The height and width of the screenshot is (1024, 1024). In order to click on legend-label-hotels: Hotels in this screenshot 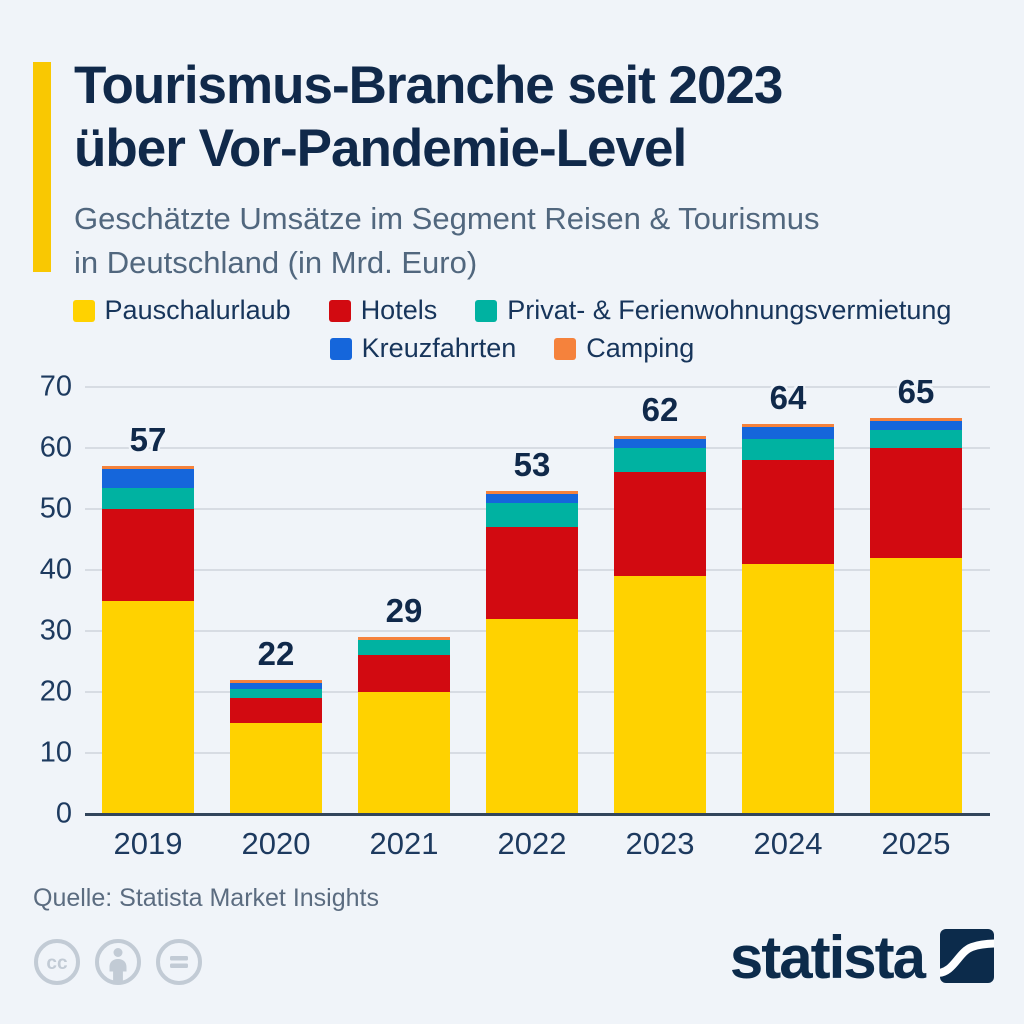, I will do `click(399, 310)`.